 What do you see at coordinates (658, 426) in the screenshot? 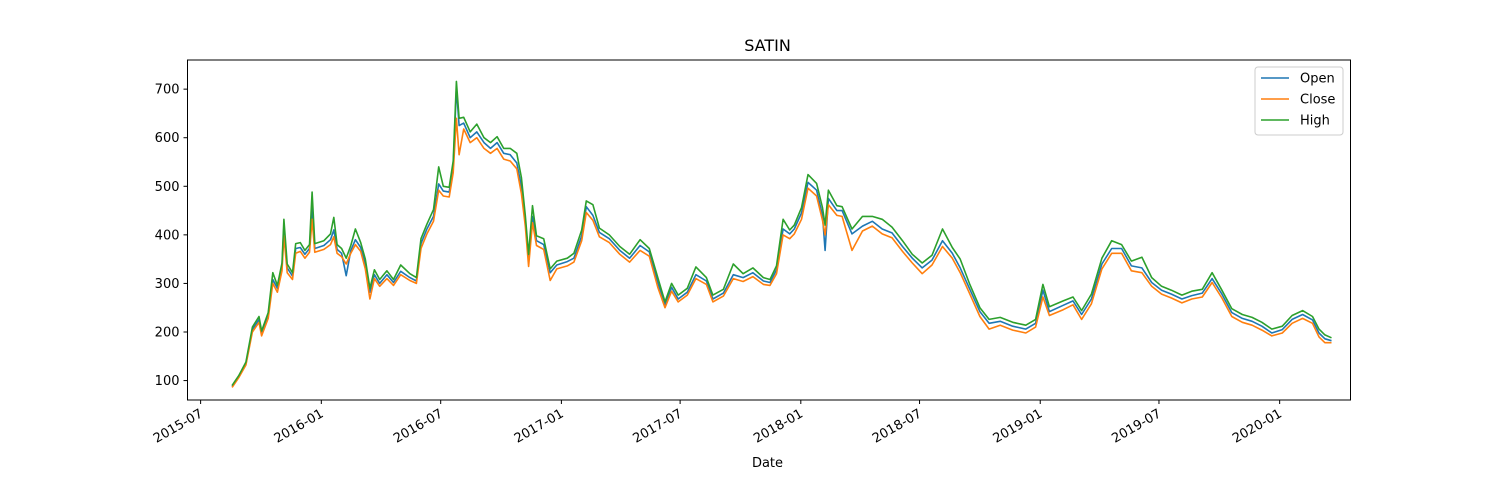
I see `x-tick-label: 2017-07` at bounding box center [658, 426].